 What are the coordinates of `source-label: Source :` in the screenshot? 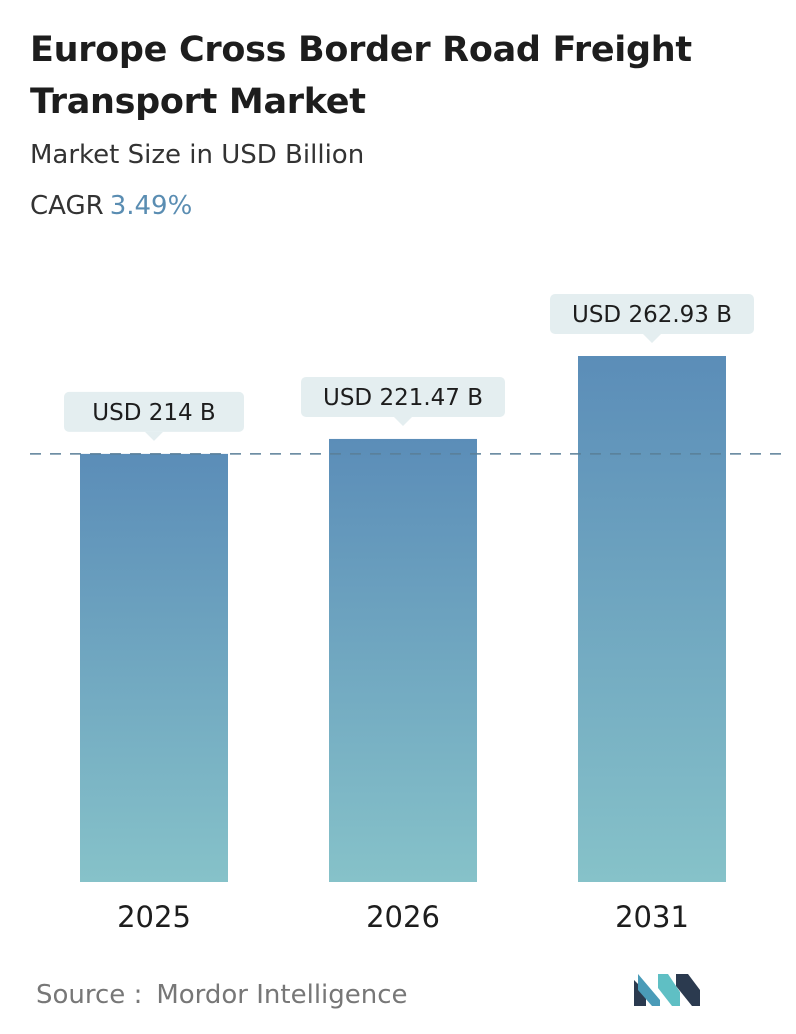 It's located at (89, 995).